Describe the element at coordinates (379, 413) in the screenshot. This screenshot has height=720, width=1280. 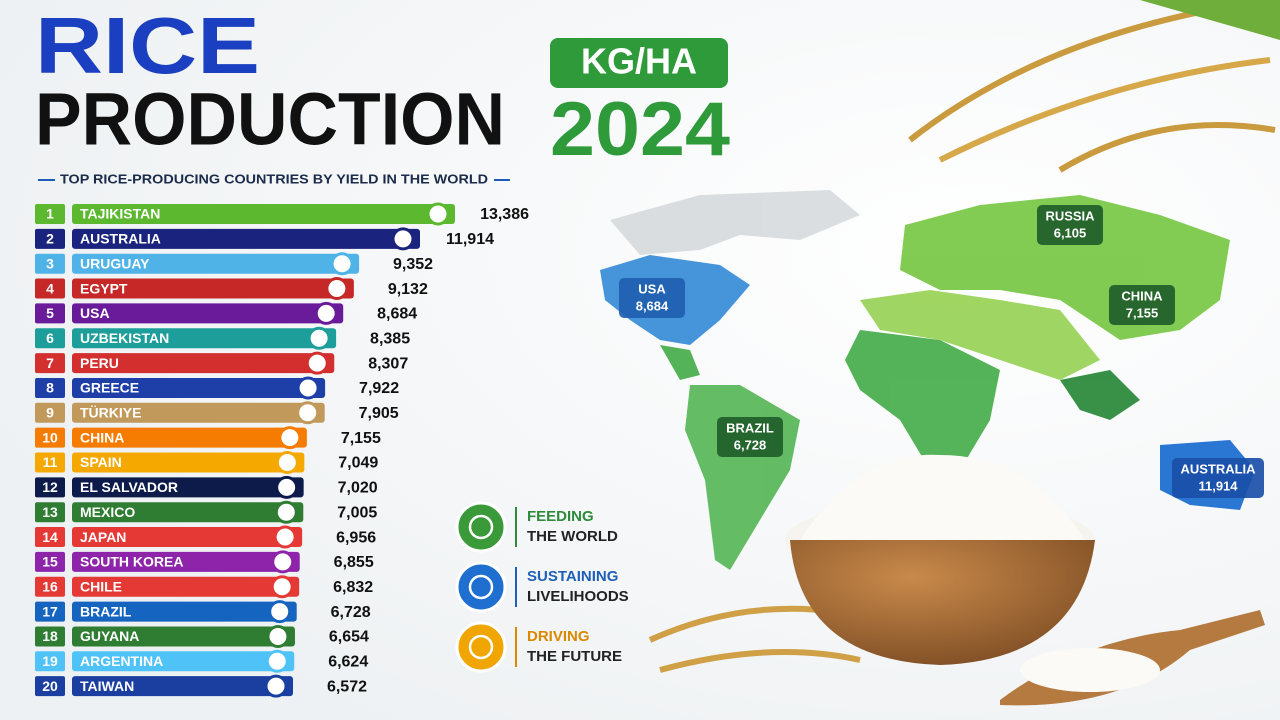
I see `value-label: 7,905` at that location.